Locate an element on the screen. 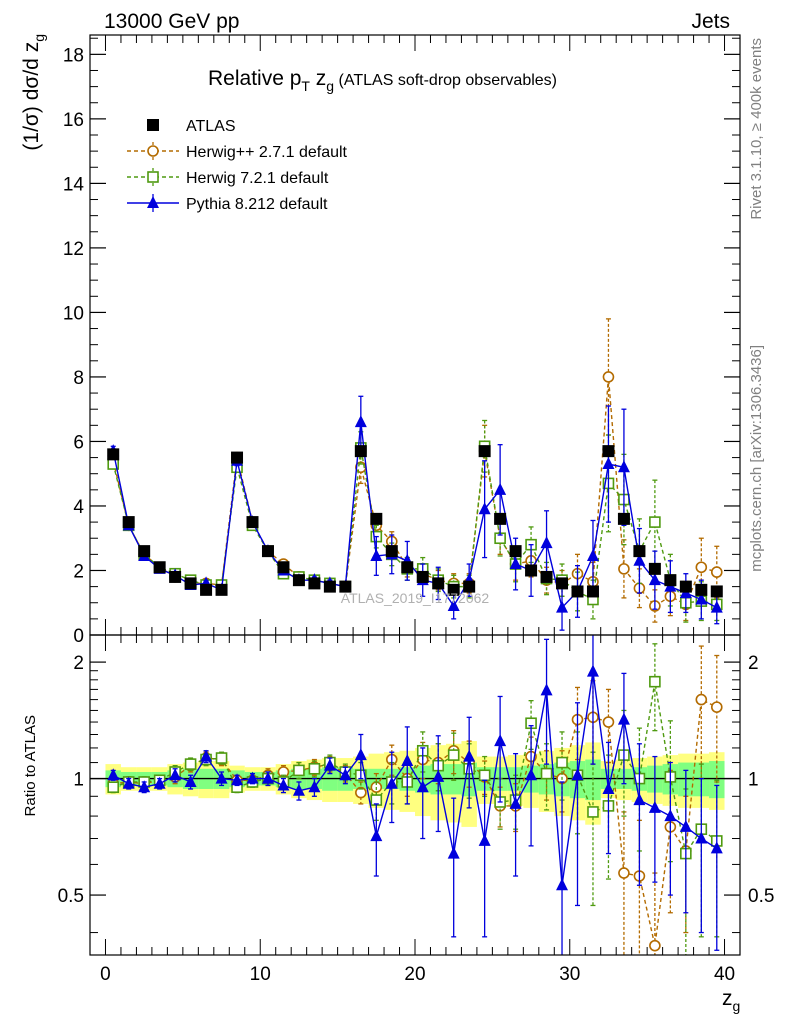  legend-label: Pythia 8.212 default is located at coordinates (257, 204).